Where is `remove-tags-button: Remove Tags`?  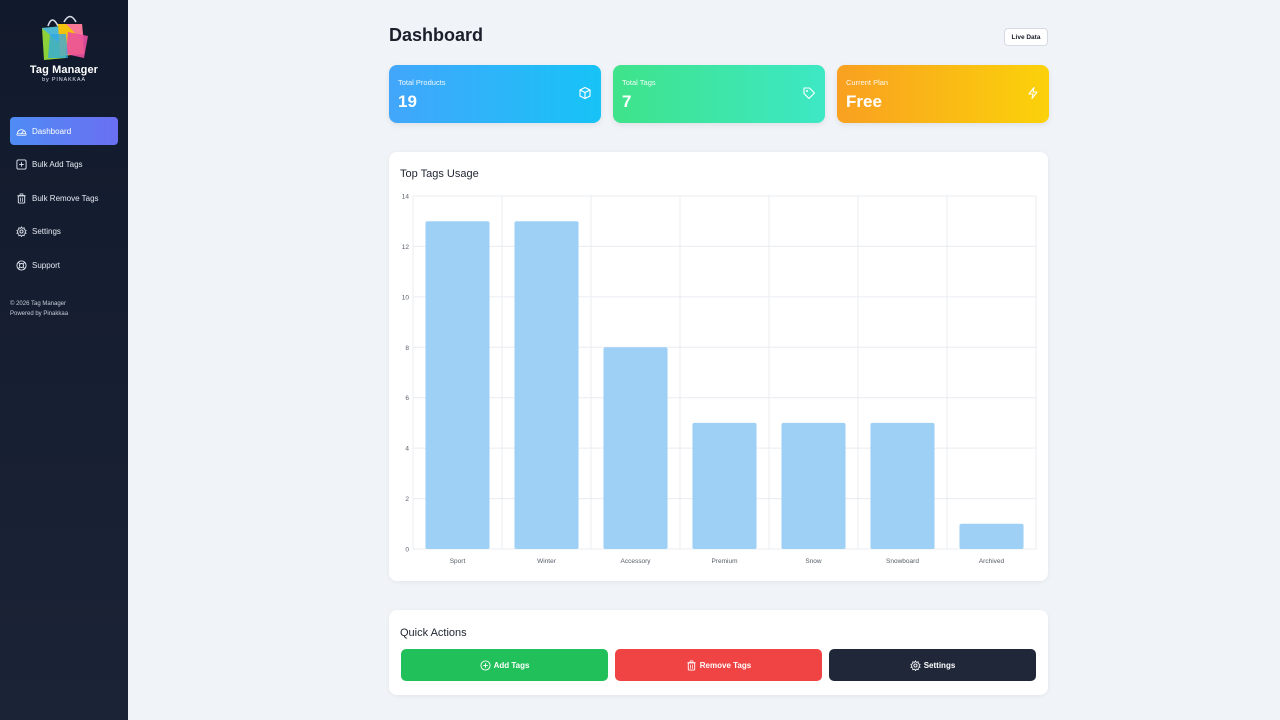 remove-tags-button: Remove Tags is located at coordinates (718, 665).